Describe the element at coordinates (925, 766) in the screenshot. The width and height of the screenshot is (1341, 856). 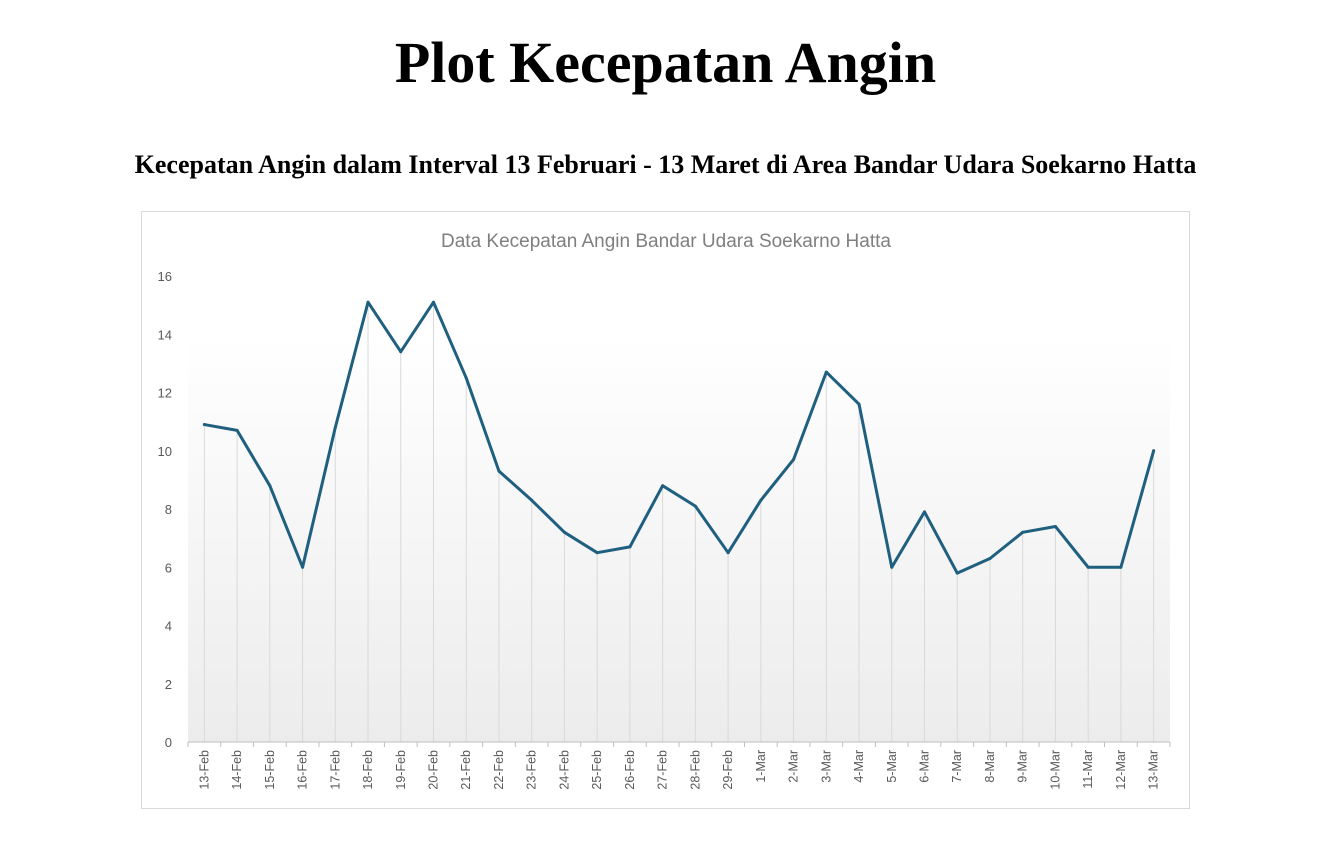
I see `x-tick-label: 6-Mar` at that location.